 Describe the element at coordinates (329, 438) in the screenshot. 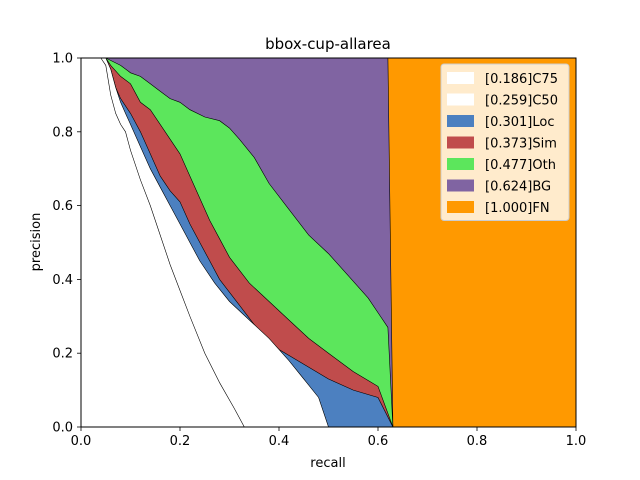

I see `x-axis-ticks: 0.0 0.2 0.4 0.6 0.8 1.0` at that location.